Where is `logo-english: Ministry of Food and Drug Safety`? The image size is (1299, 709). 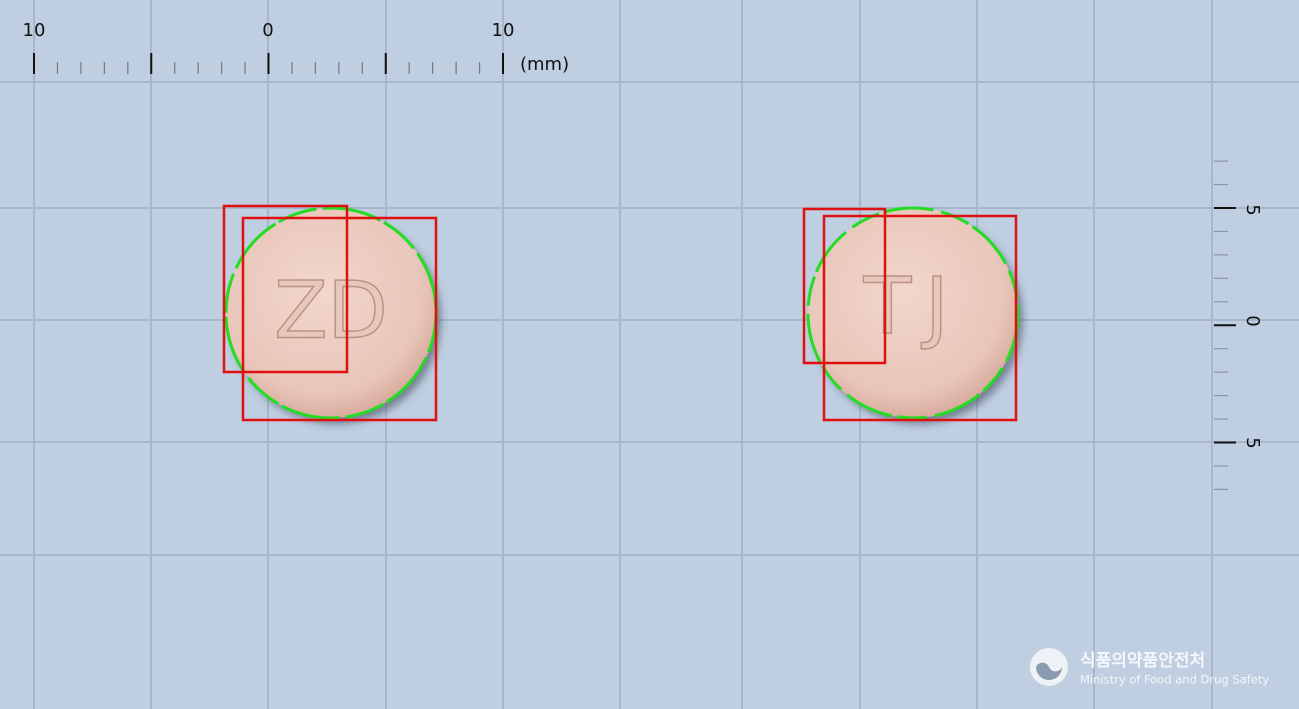 logo-english: Ministry of Food and Drug Safety is located at coordinates (1174, 680).